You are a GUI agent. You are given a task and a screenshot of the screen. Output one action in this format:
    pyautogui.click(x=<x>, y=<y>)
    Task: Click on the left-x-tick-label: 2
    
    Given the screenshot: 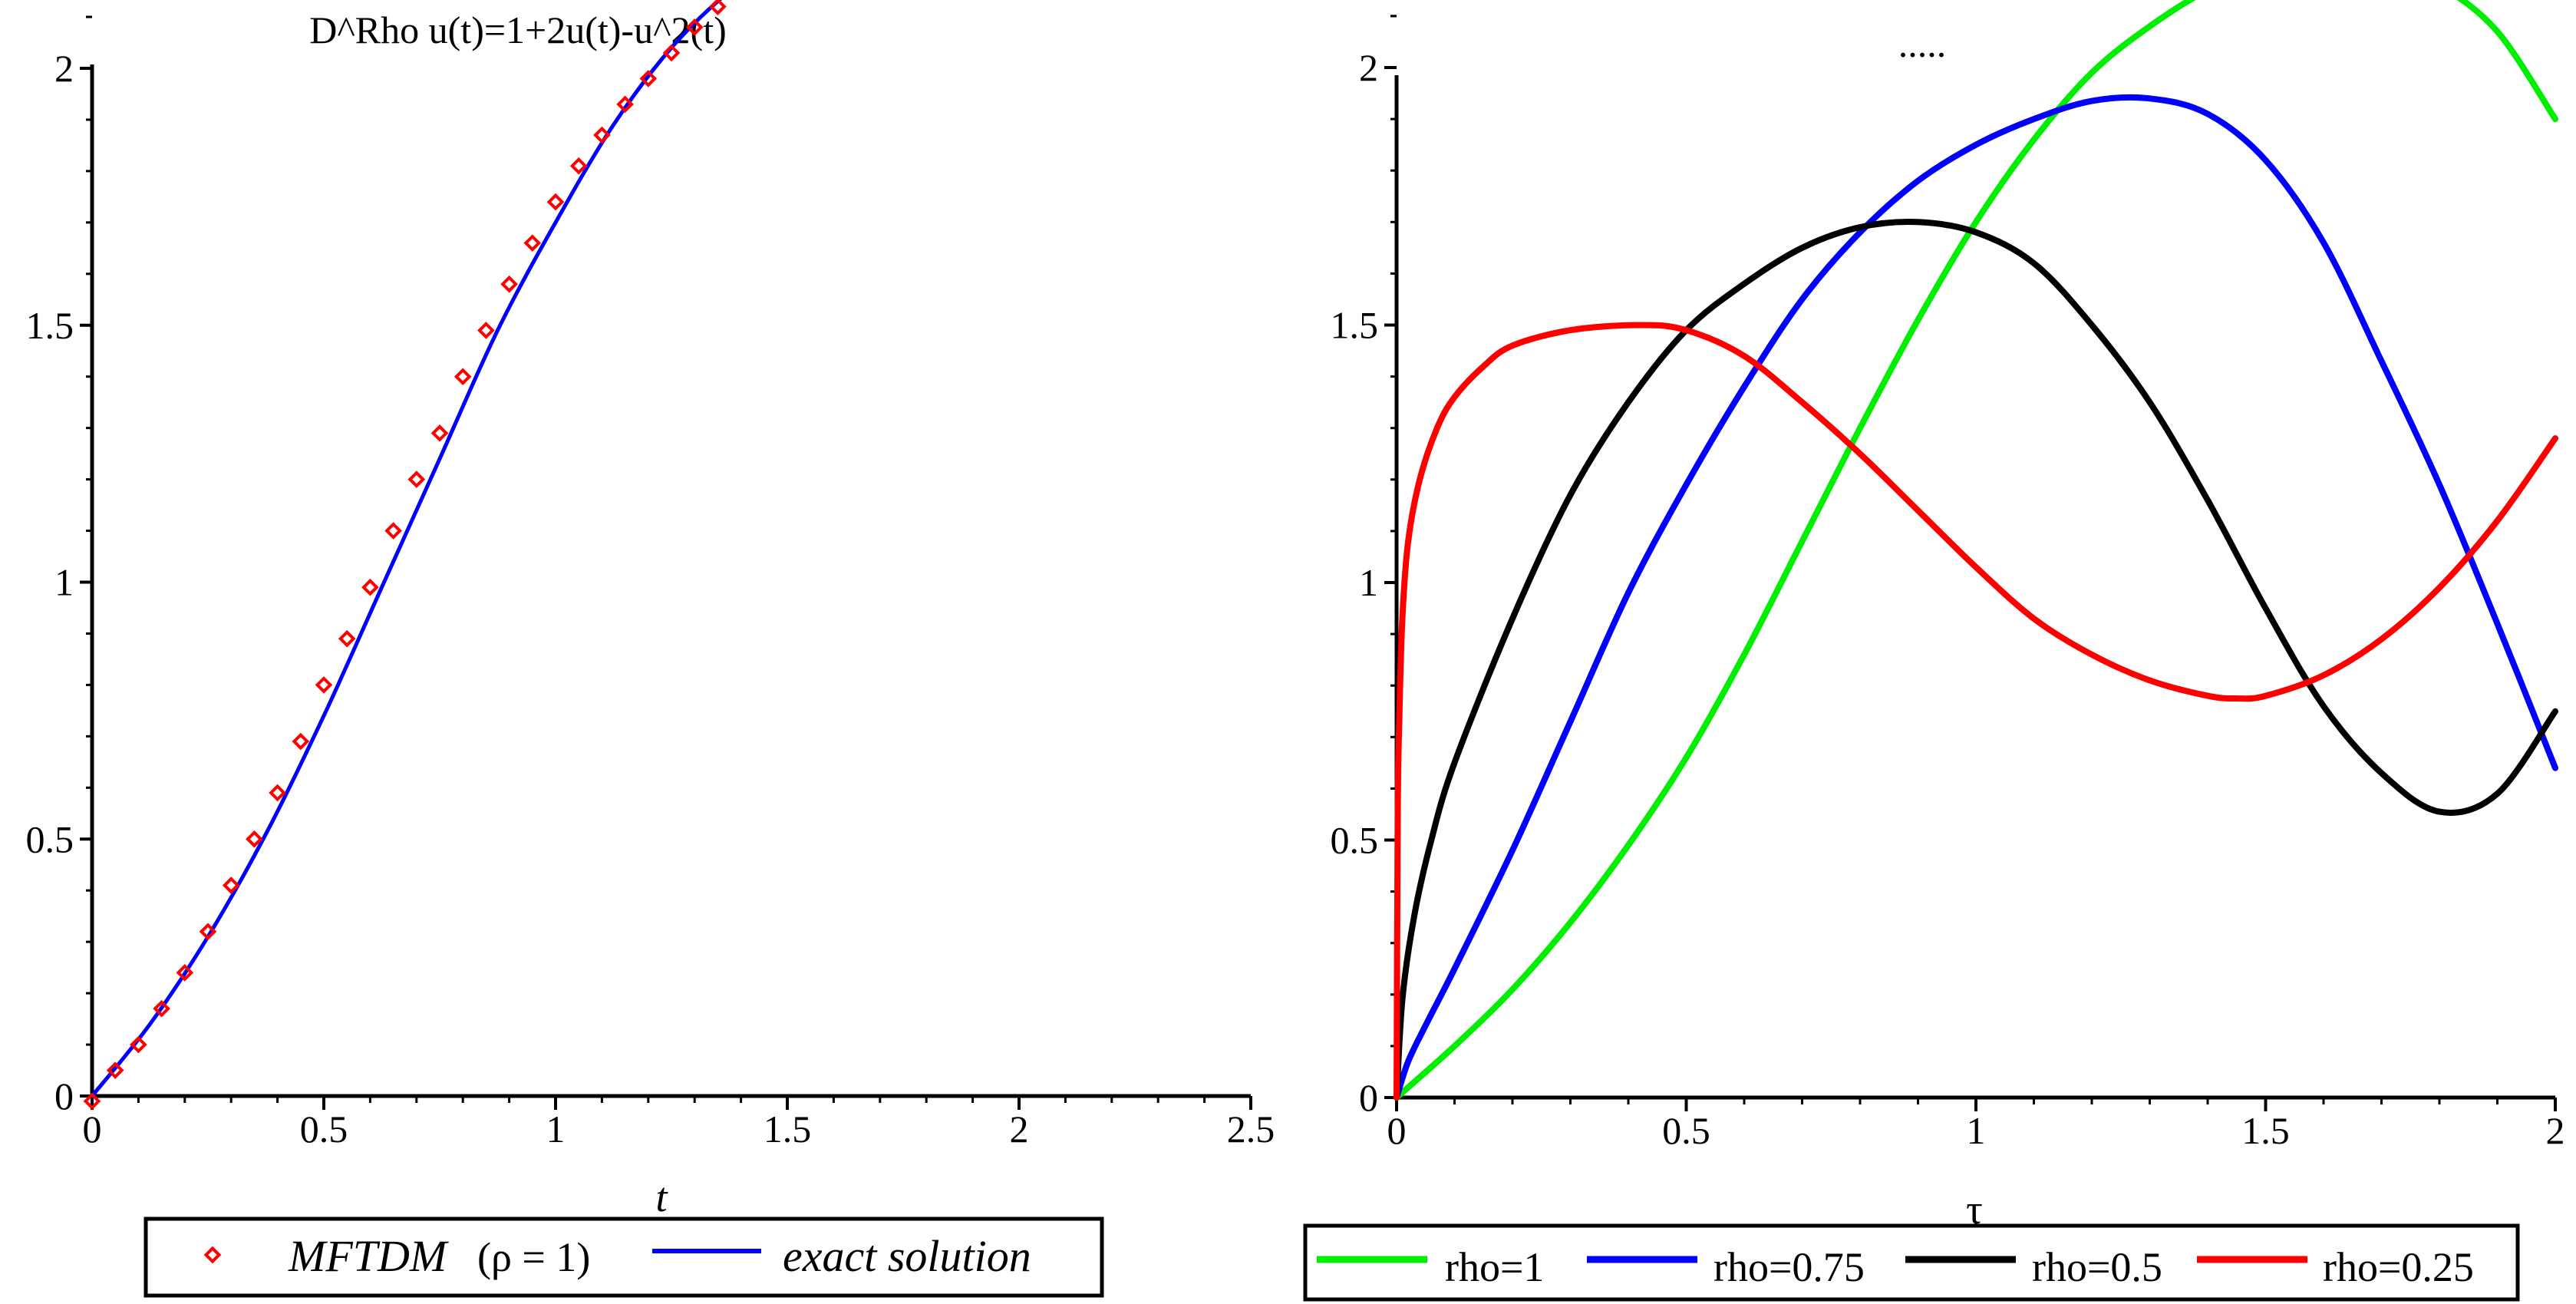 What is the action you would take?
    pyautogui.click(x=1019, y=1129)
    